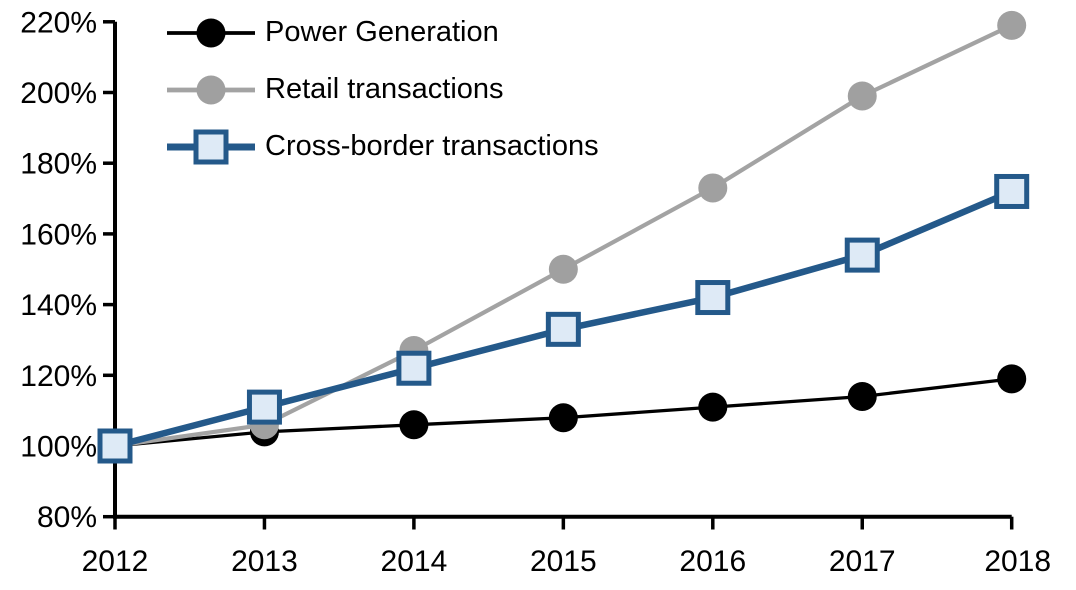  I want to click on legend-label-power-generation: Power Generation, so click(382, 32).